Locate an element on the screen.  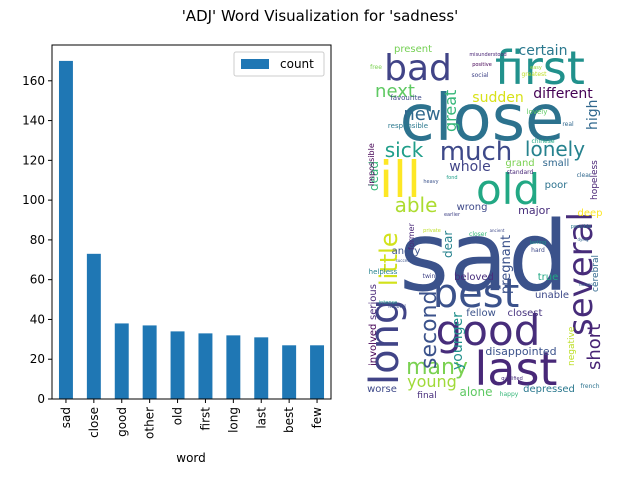
y-tick-label: 120 is located at coordinates (33, 160).